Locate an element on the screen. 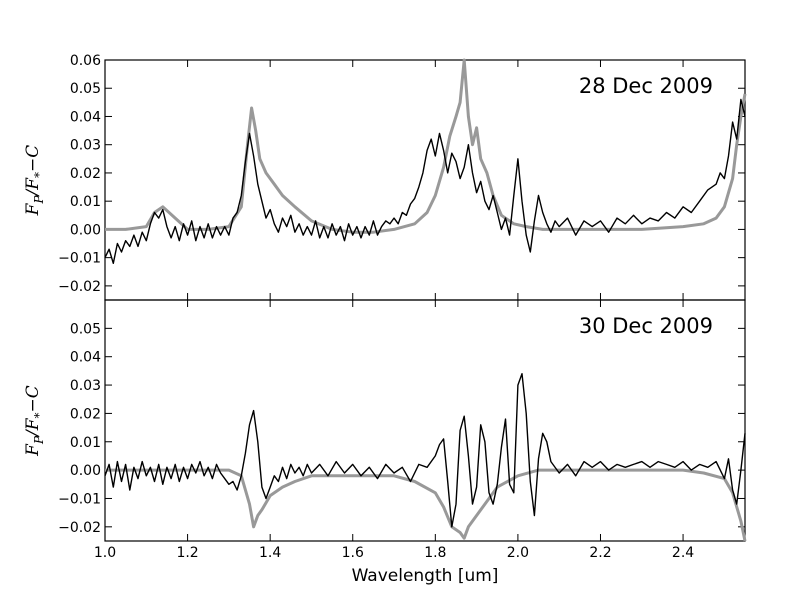 The width and height of the screenshot is (800, 600). x-tick-labels: 1.0 1.2 1.4 1.6 1.8 2.0 2.2 2.4 is located at coordinates (394, 553).